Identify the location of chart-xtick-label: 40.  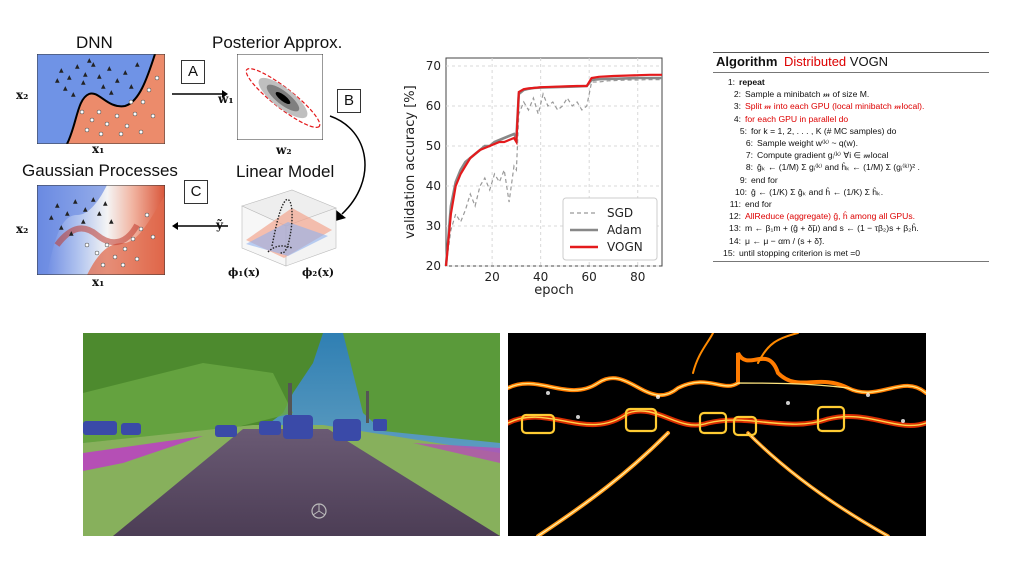
(540, 277).